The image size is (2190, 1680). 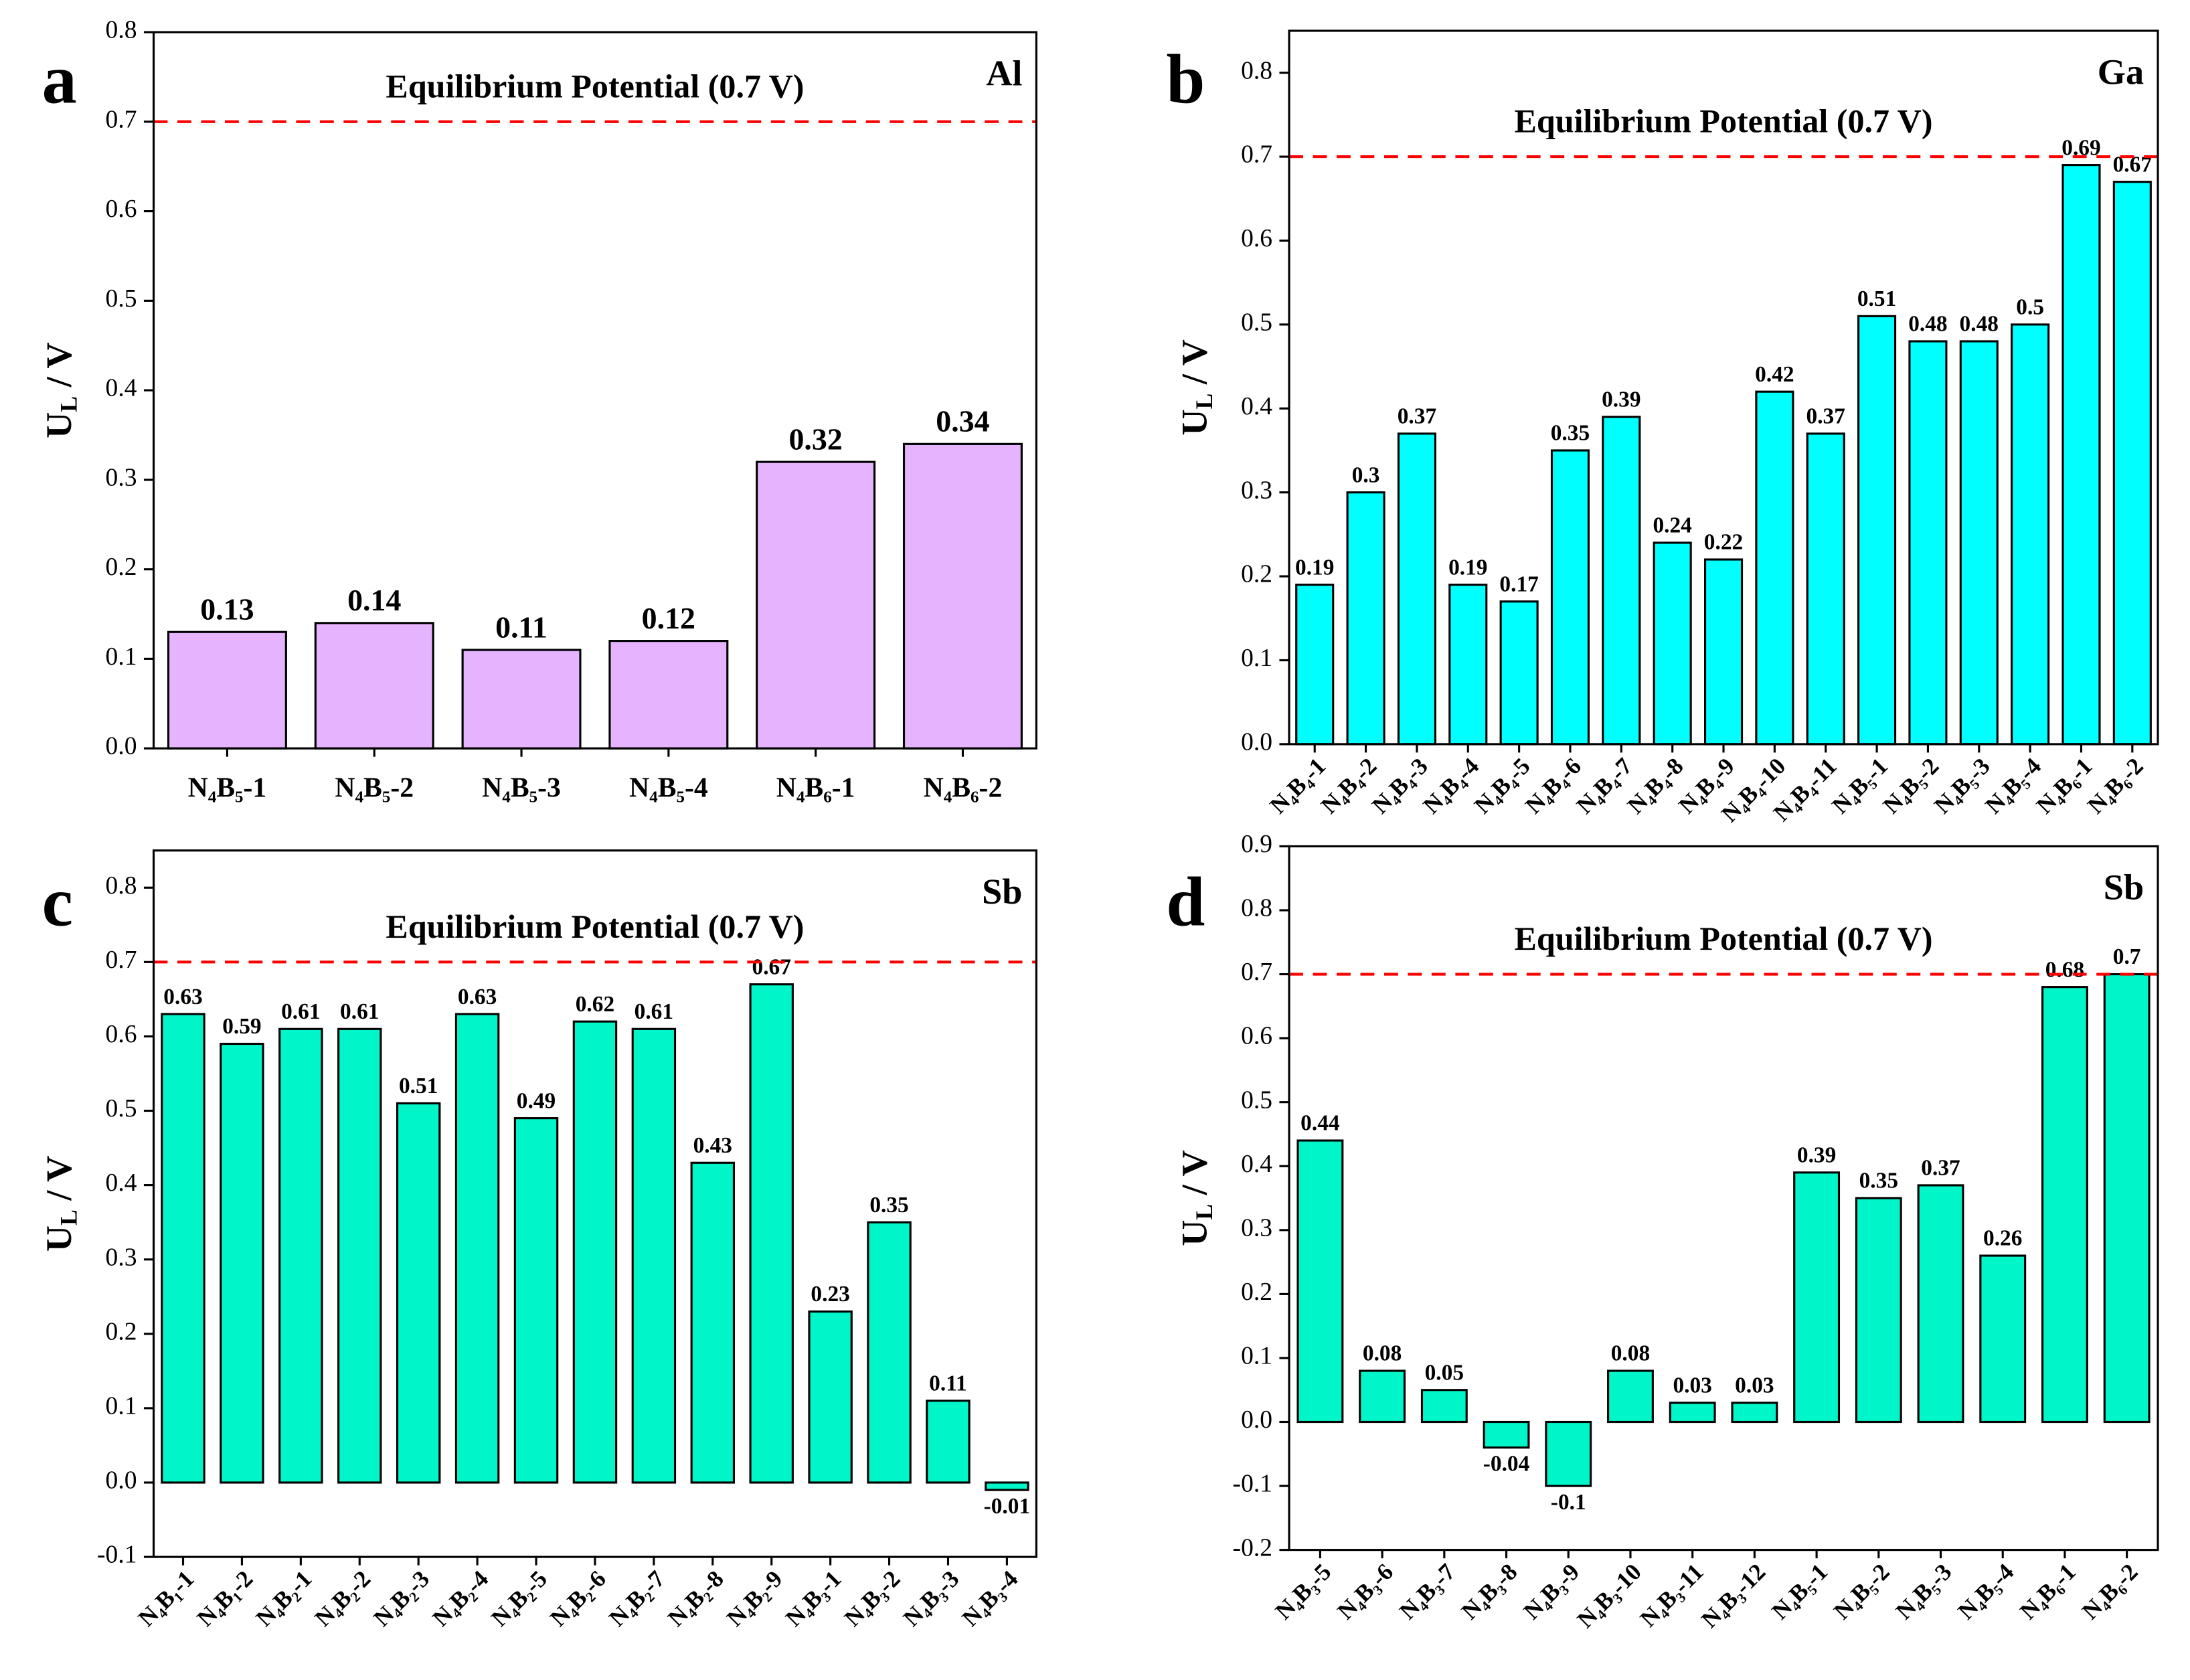 I want to click on value-label: 0.62, so click(x=595, y=1004).